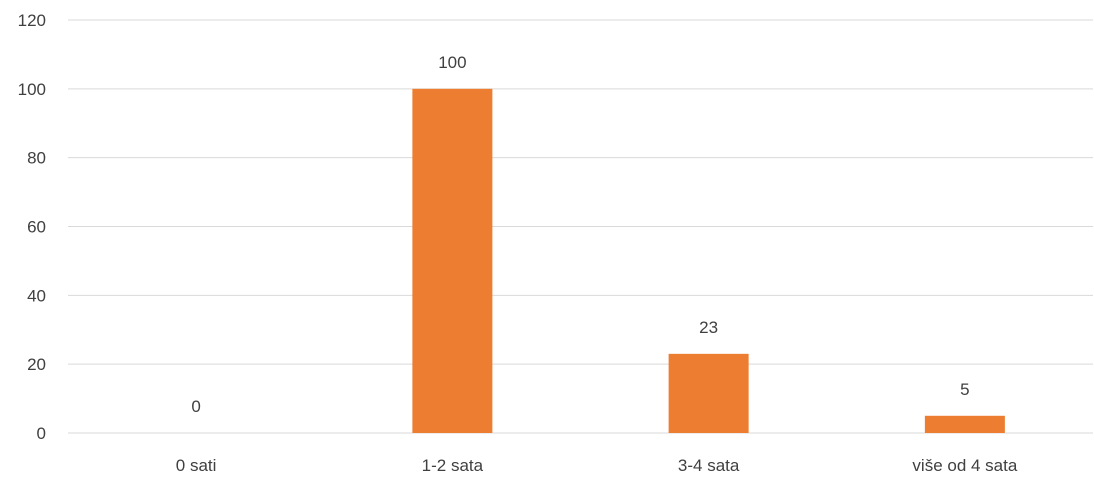 This screenshot has width=1094, height=480. I want to click on x-category-label-1: 1-2 sata, so click(453, 465).